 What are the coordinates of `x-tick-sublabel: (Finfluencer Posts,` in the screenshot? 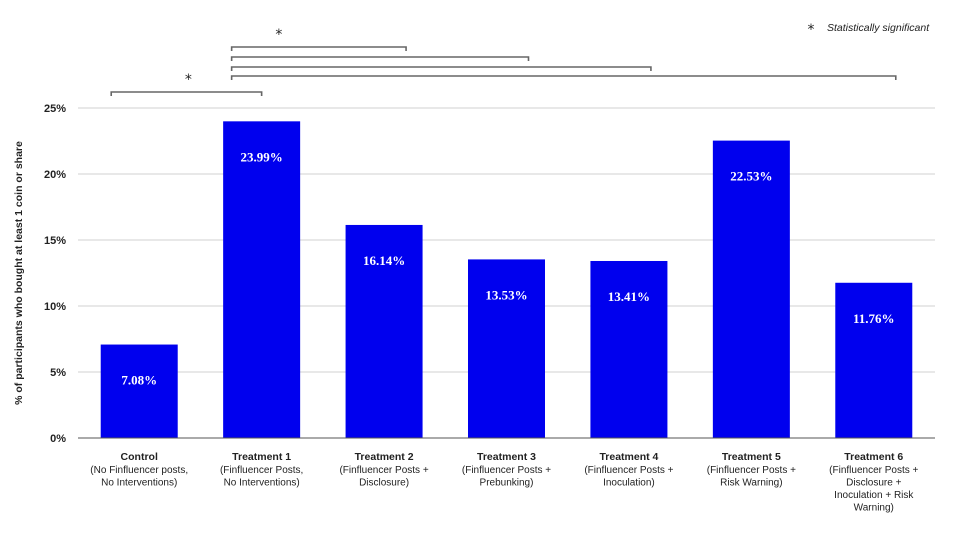 It's located at (261, 470).